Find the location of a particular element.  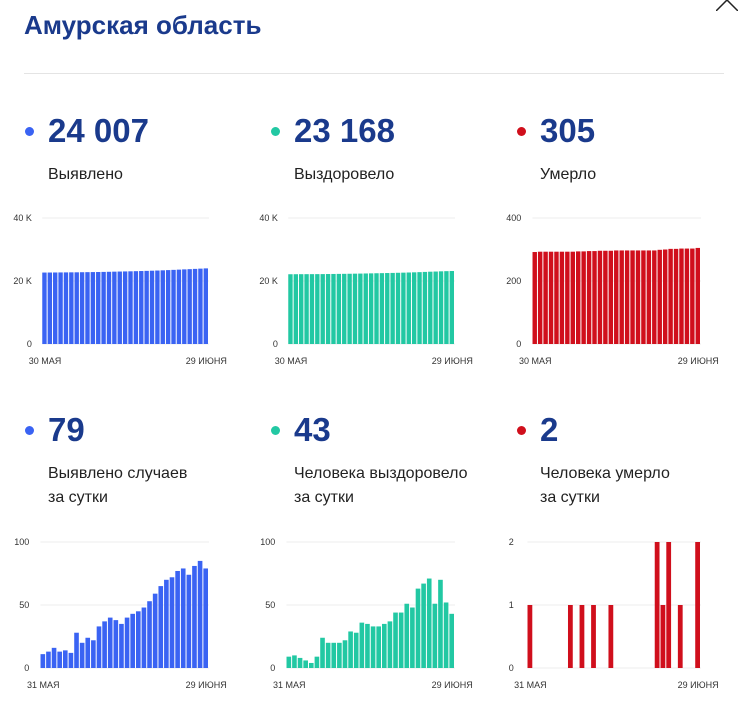

stat-total-cases: 24 007 Выявлено 40 K 20 K 0 30 МАЯ 29 ИЮНЯ is located at coordinates (138, 238).